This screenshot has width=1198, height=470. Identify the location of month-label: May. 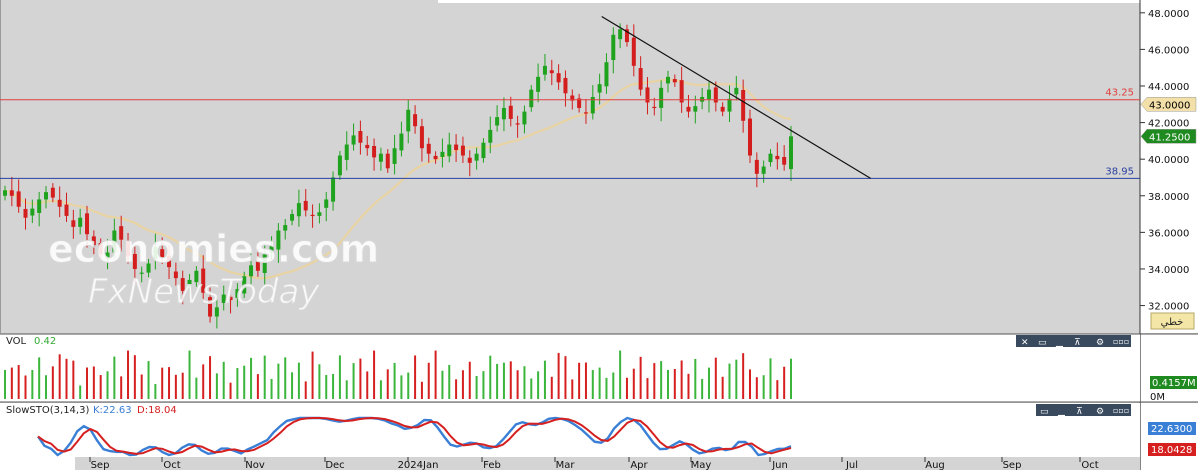
(701, 465).